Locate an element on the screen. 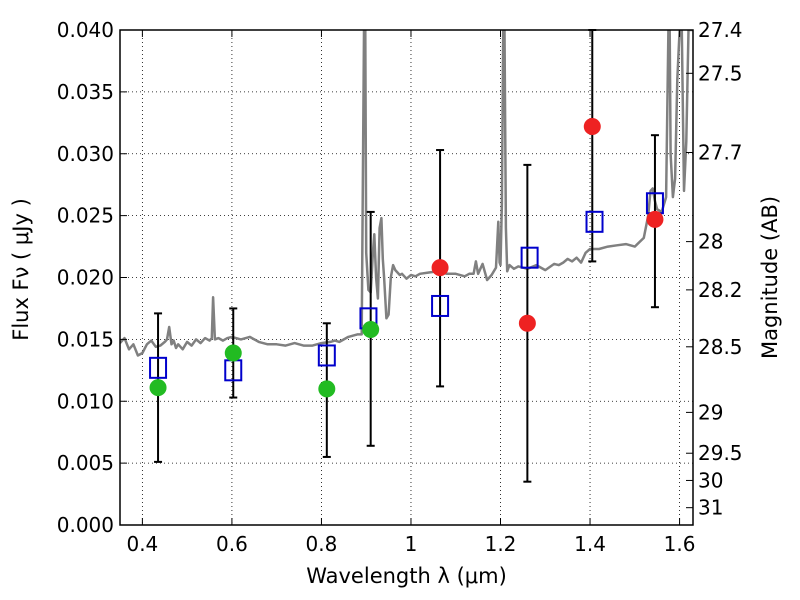 The width and height of the screenshot is (800, 600). x-tick-label: 1.6 is located at coordinates (680, 544).